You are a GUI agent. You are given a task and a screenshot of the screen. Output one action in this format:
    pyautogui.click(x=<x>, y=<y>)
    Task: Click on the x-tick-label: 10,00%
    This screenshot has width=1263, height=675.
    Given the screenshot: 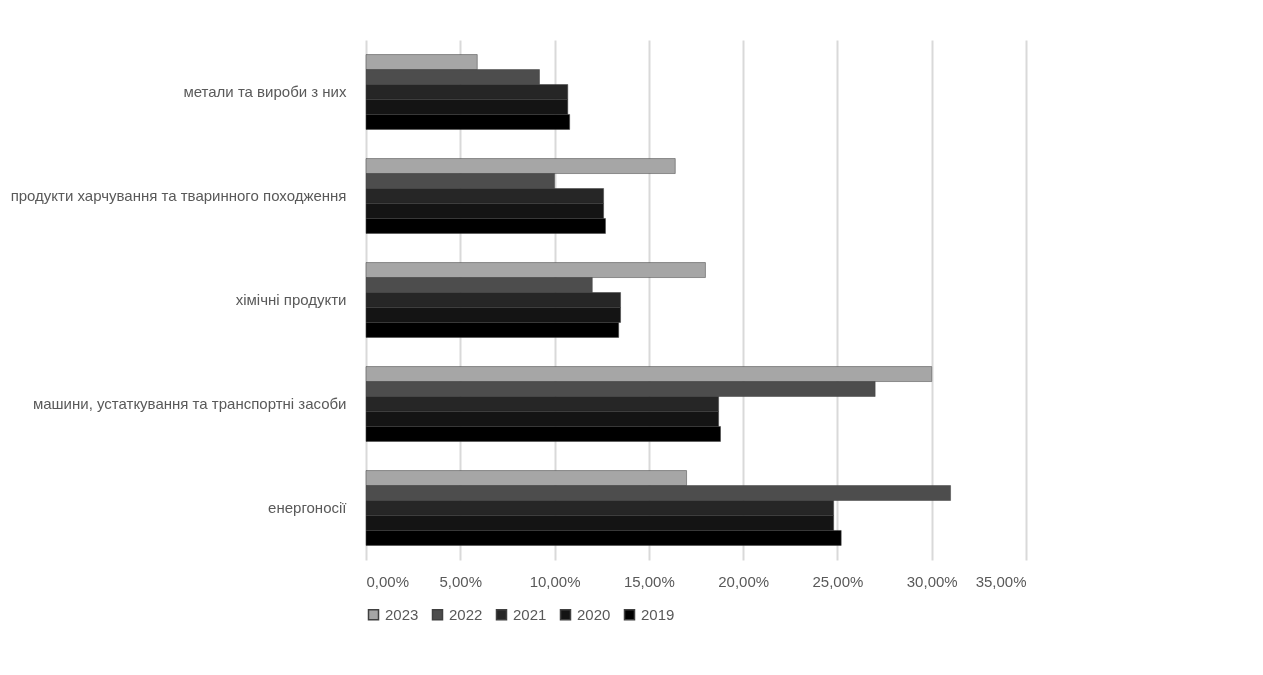 What is the action you would take?
    pyautogui.click(x=555, y=581)
    